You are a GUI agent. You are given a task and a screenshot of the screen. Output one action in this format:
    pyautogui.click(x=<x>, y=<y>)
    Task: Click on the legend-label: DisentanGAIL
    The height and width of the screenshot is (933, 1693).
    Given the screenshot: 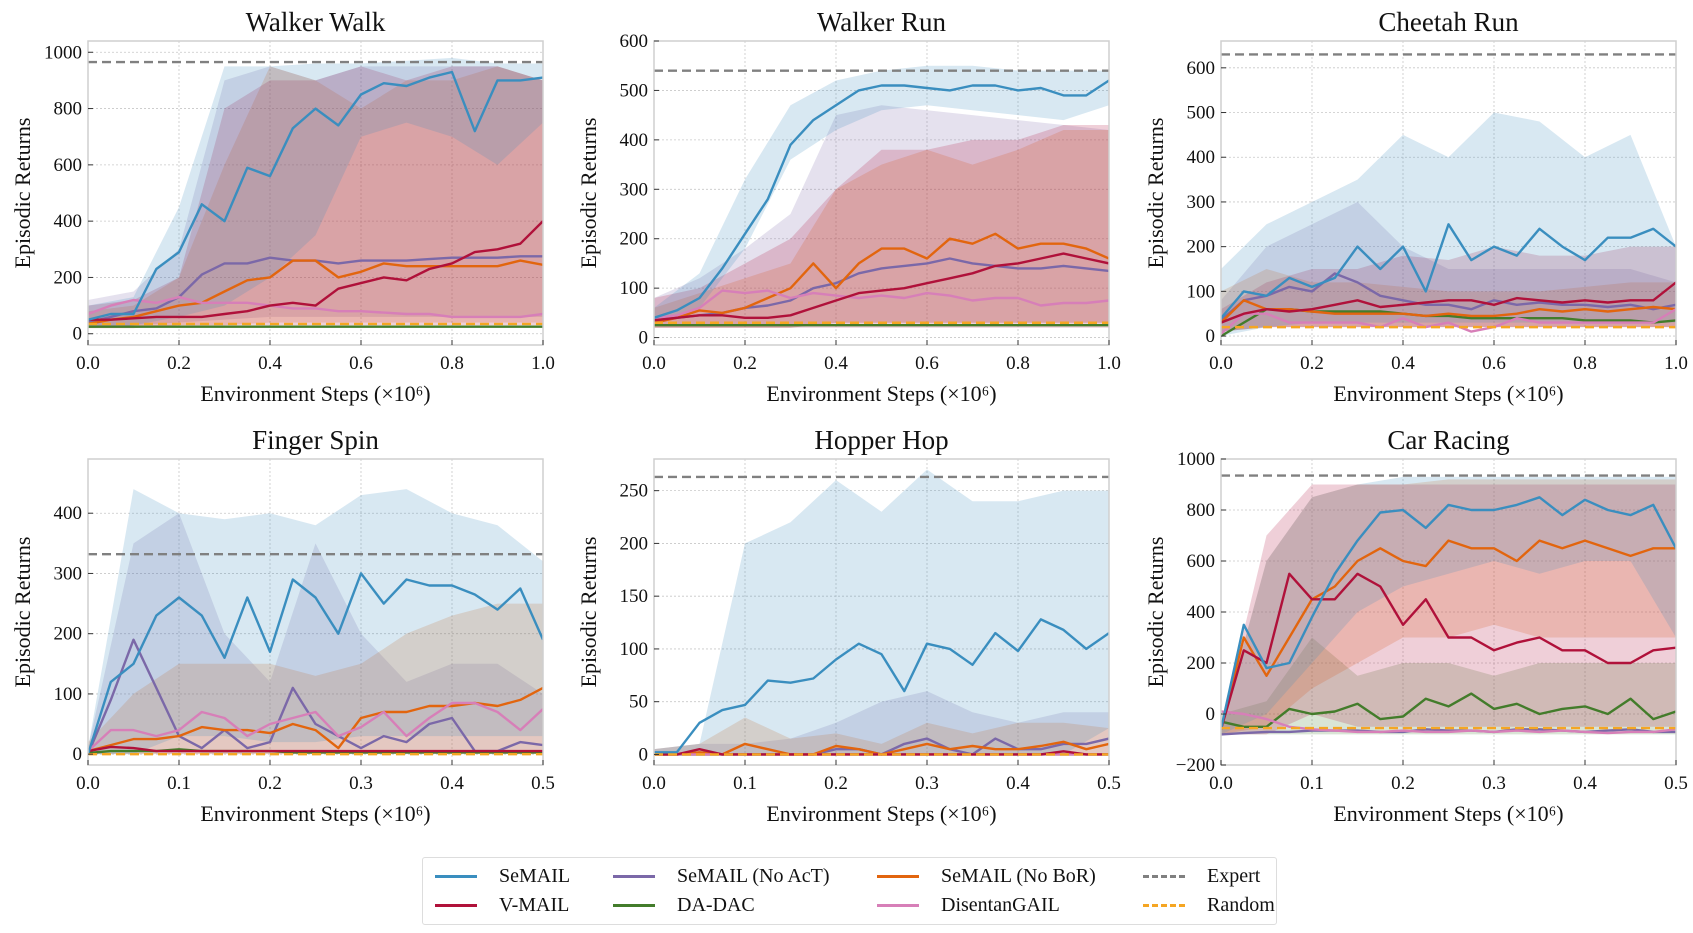 What is the action you would take?
    pyautogui.click(x=1000, y=904)
    